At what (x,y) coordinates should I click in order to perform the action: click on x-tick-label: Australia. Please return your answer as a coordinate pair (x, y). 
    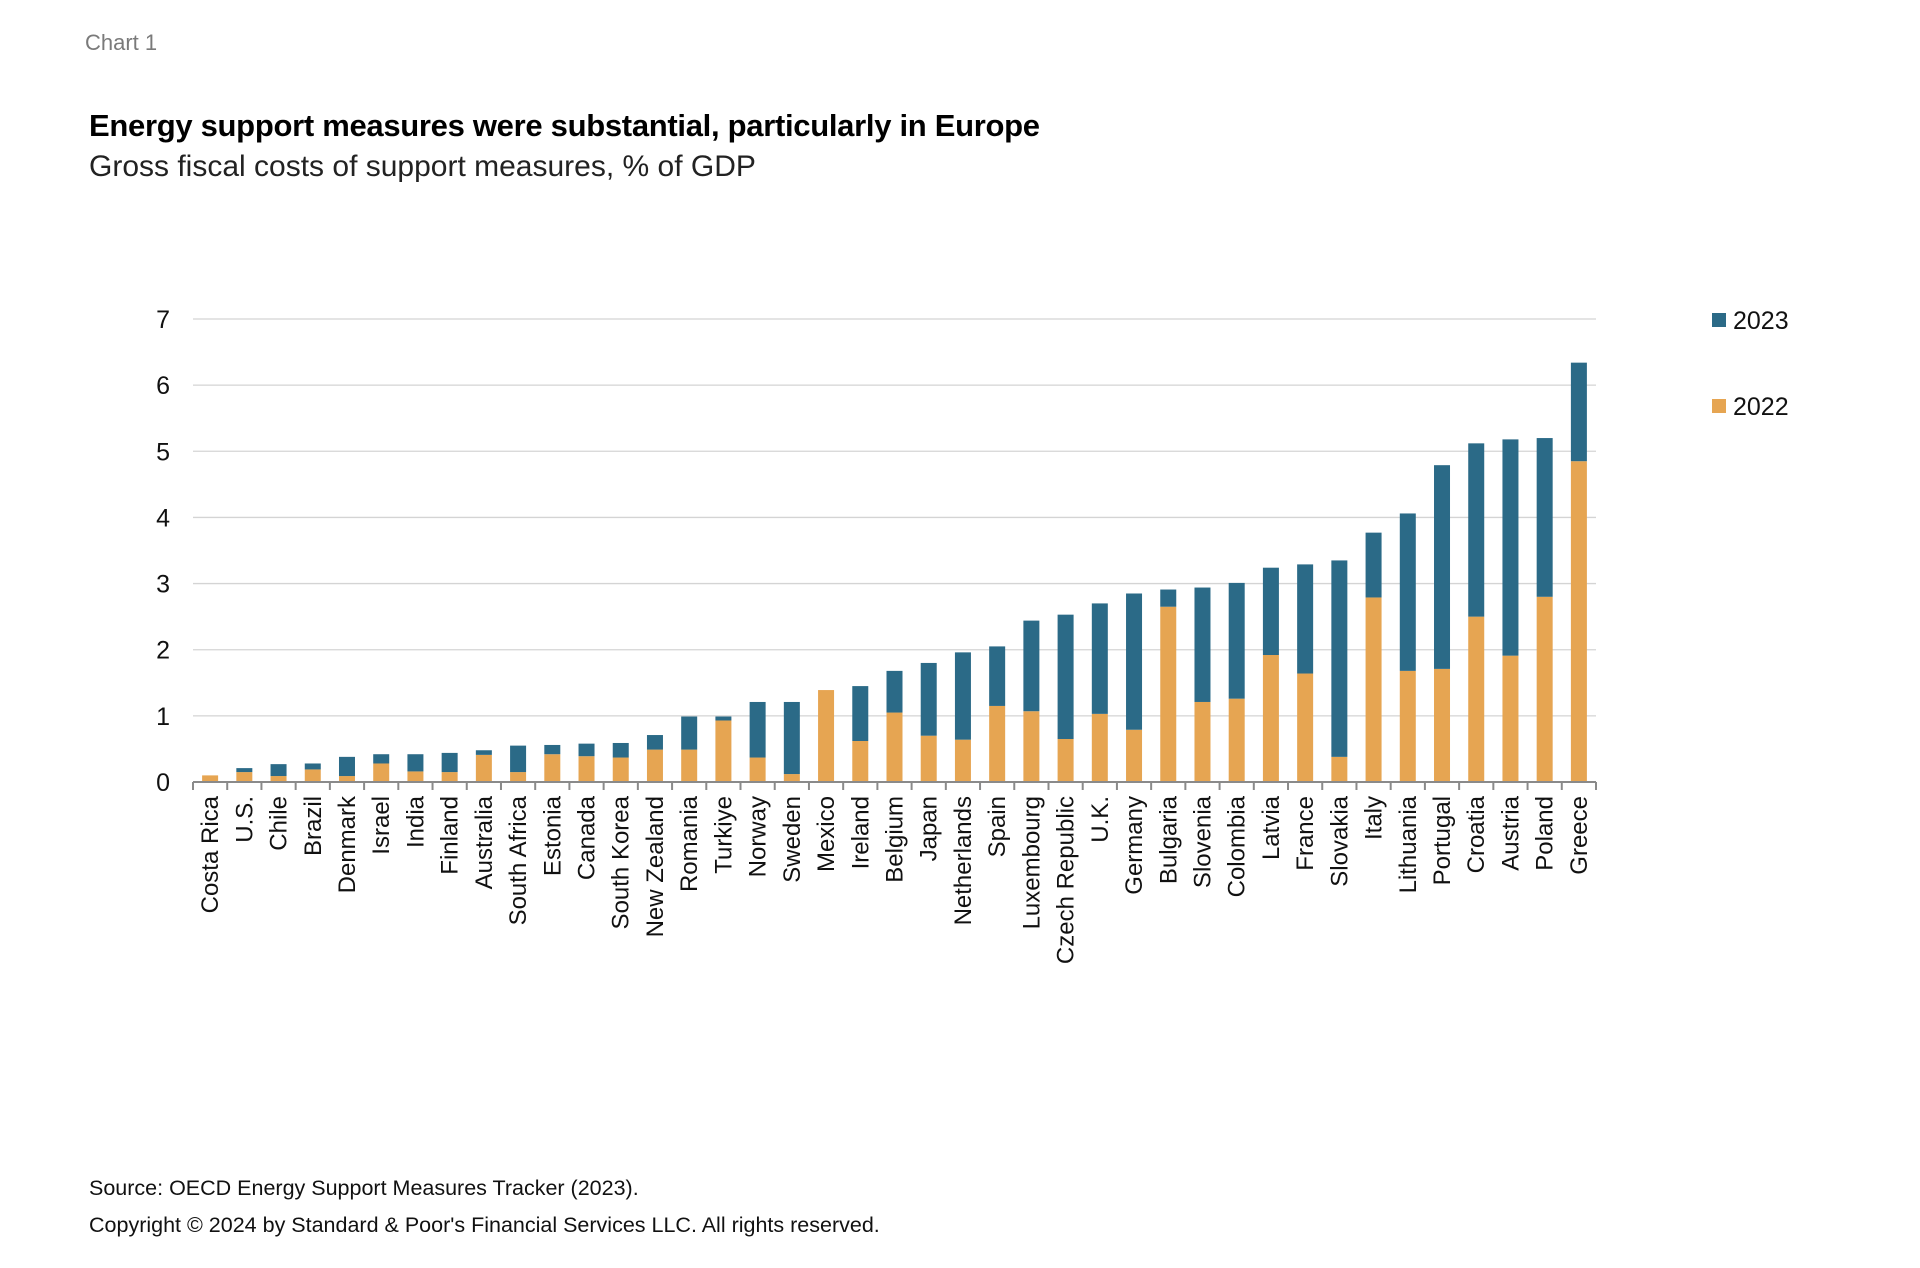
    Looking at the image, I should click on (484, 842).